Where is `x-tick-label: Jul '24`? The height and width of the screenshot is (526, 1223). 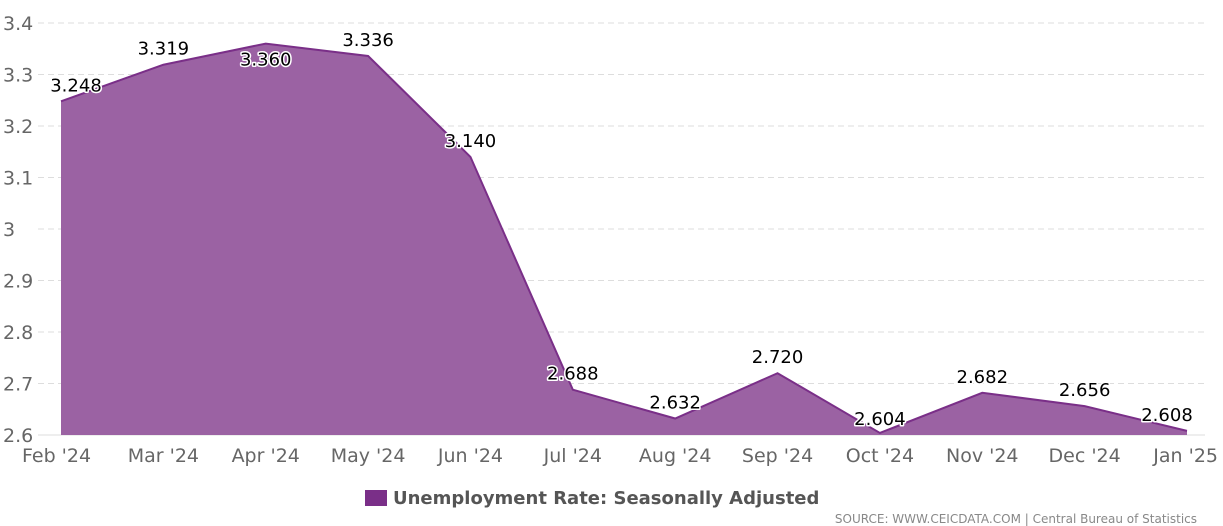 x-tick-label: Jul '24 is located at coordinates (572, 456).